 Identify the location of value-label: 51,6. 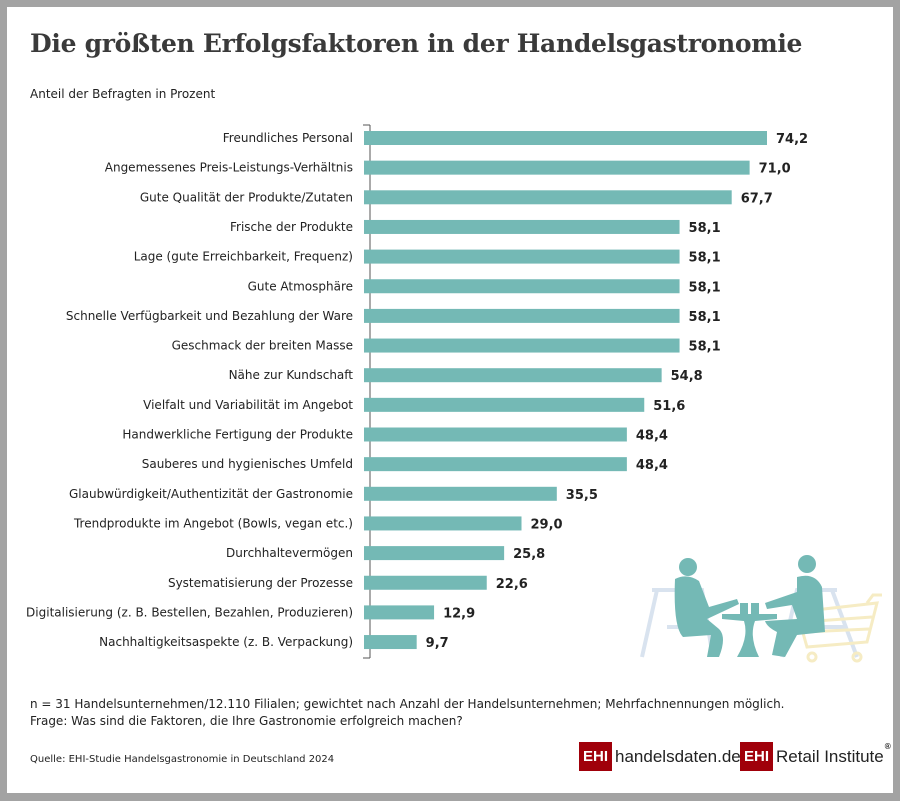
(669, 406).